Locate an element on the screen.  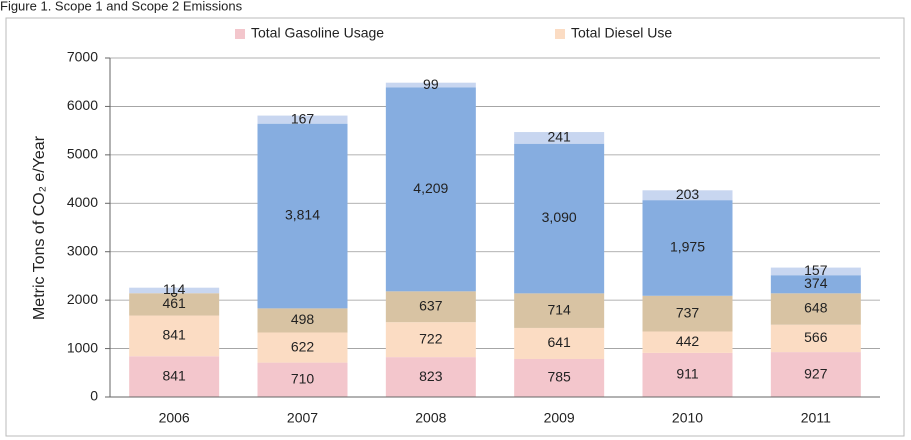
legend-label: Total Gasoline Usage is located at coordinates (317, 33).